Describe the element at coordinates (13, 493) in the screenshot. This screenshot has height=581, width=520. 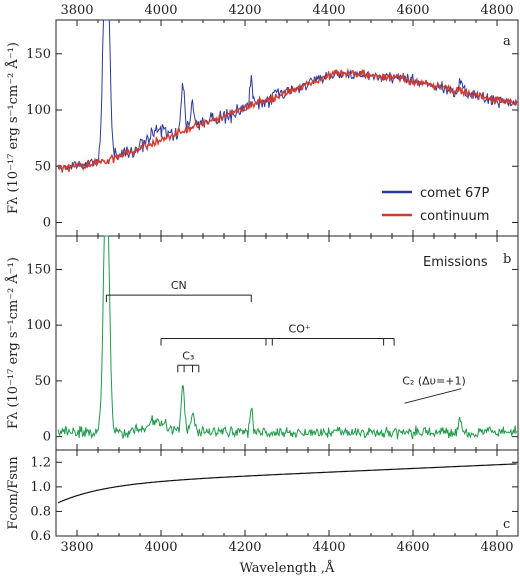
I see `panel-c-ylabel: Fcom/Fsun` at that location.